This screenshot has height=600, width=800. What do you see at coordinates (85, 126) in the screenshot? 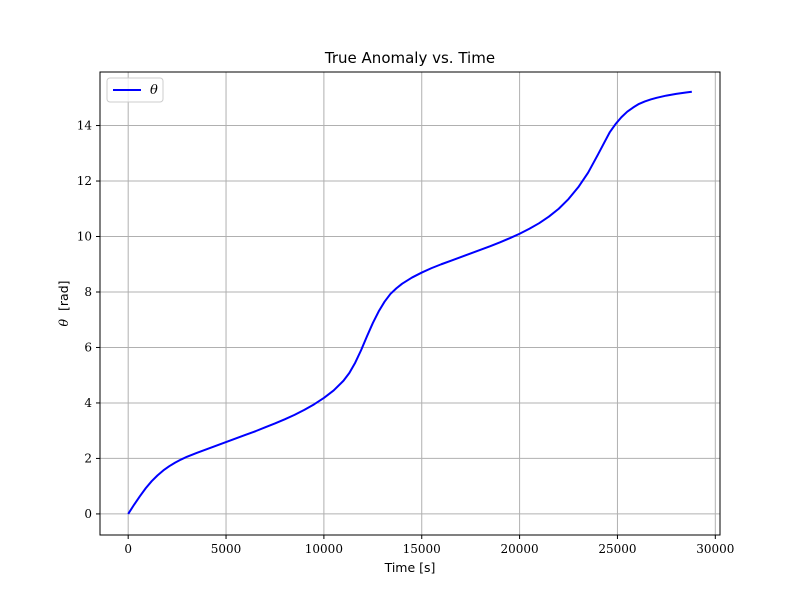
I see `y-tick-label: 14` at bounding box center [85, 126].